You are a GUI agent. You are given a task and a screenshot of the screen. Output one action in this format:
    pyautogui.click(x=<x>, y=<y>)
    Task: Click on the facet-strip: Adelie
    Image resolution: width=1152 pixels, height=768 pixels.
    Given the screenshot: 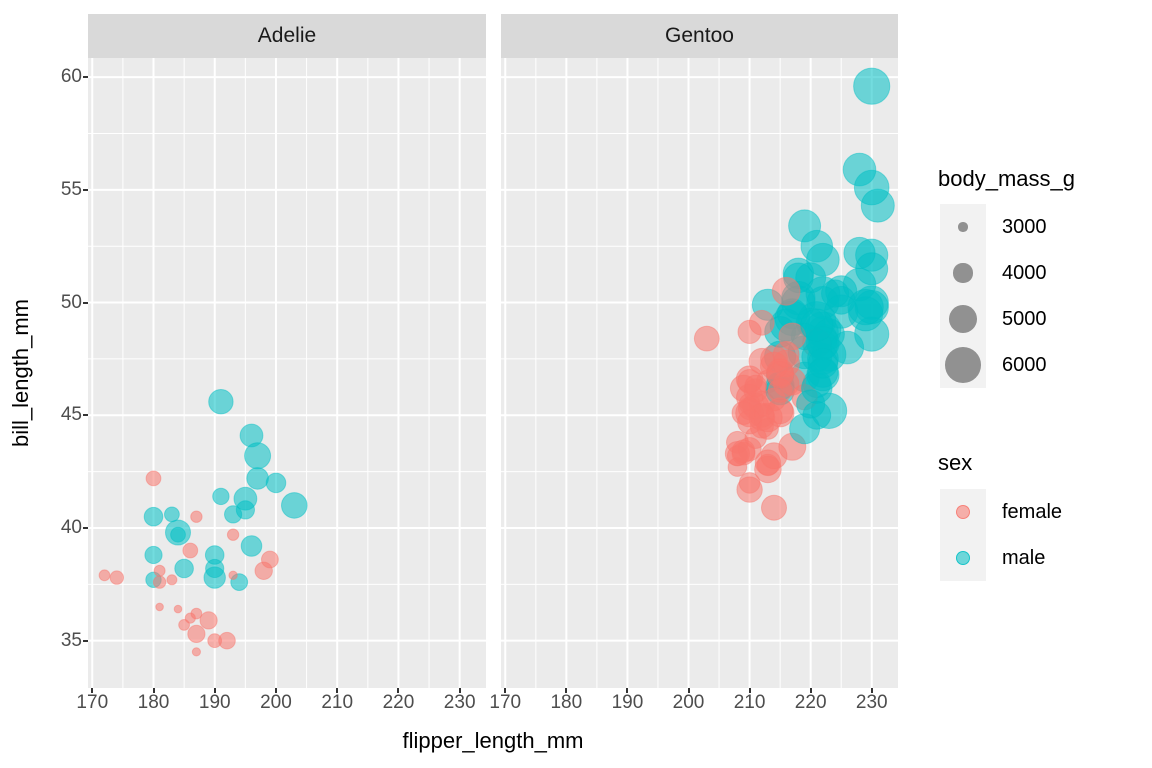 What is the action you would take?
    pyautogui.click(x=287, y=36)
    